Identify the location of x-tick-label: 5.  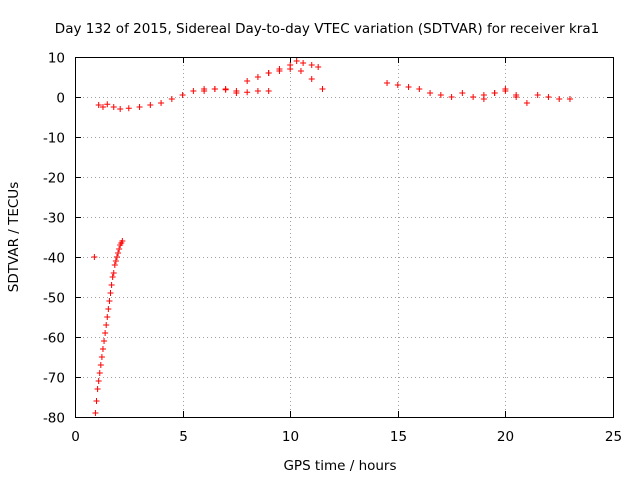
(183, 437).